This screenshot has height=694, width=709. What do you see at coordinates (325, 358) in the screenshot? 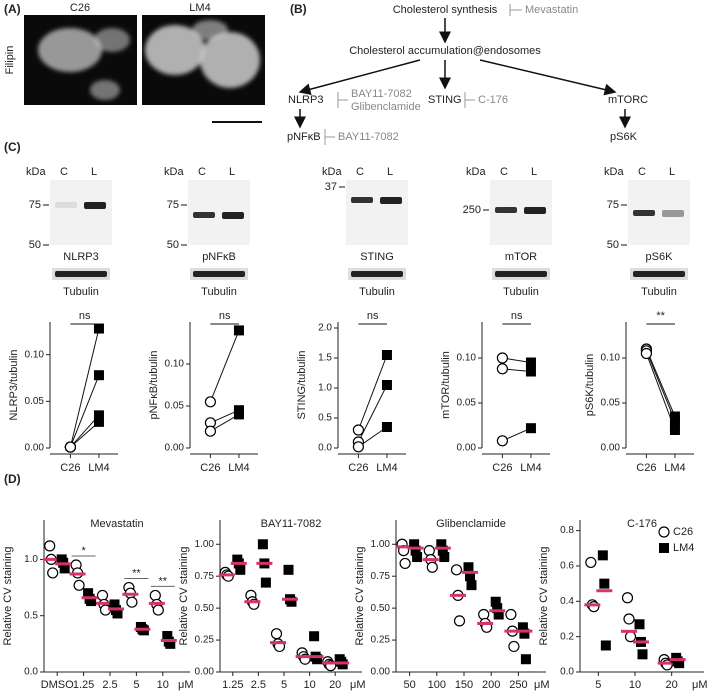
I see `y-tick-label: 1.5` at bounding box center [325, 358].